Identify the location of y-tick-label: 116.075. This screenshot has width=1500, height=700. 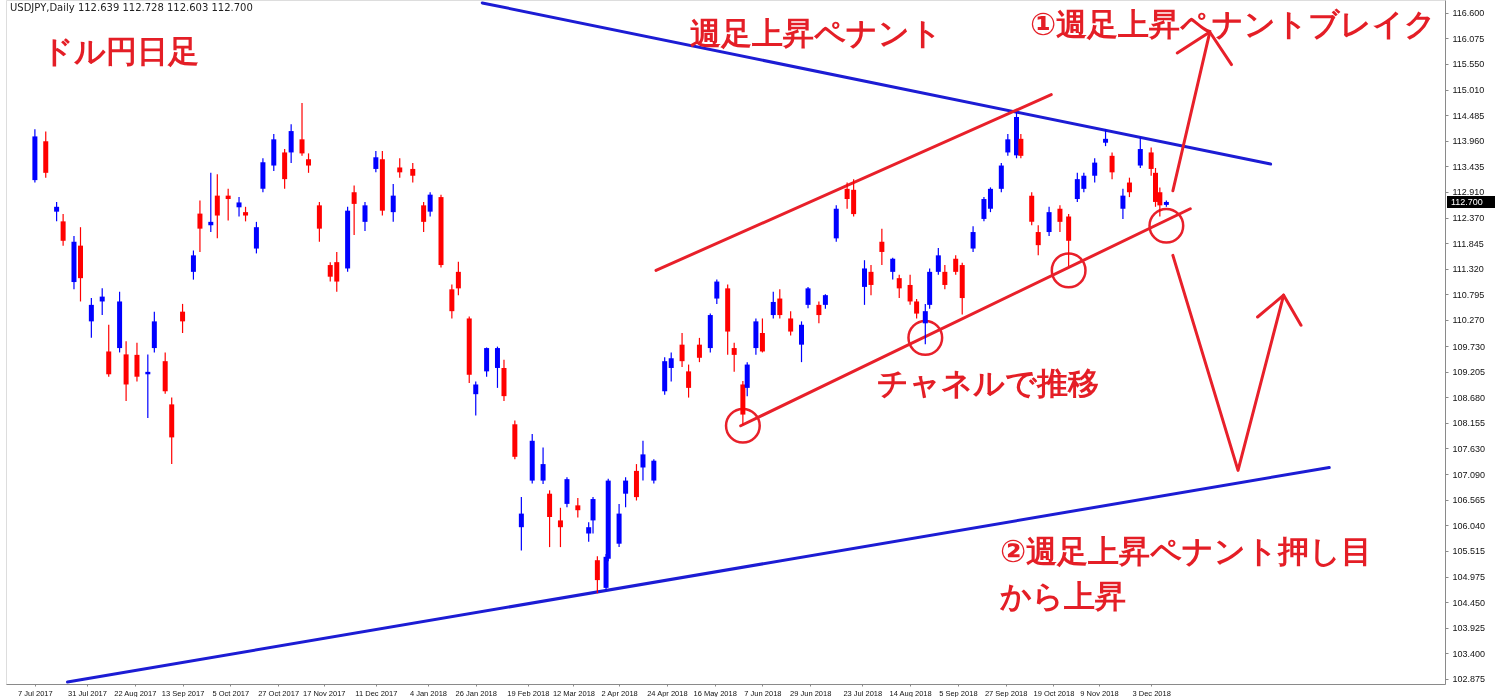
(1468, 38).